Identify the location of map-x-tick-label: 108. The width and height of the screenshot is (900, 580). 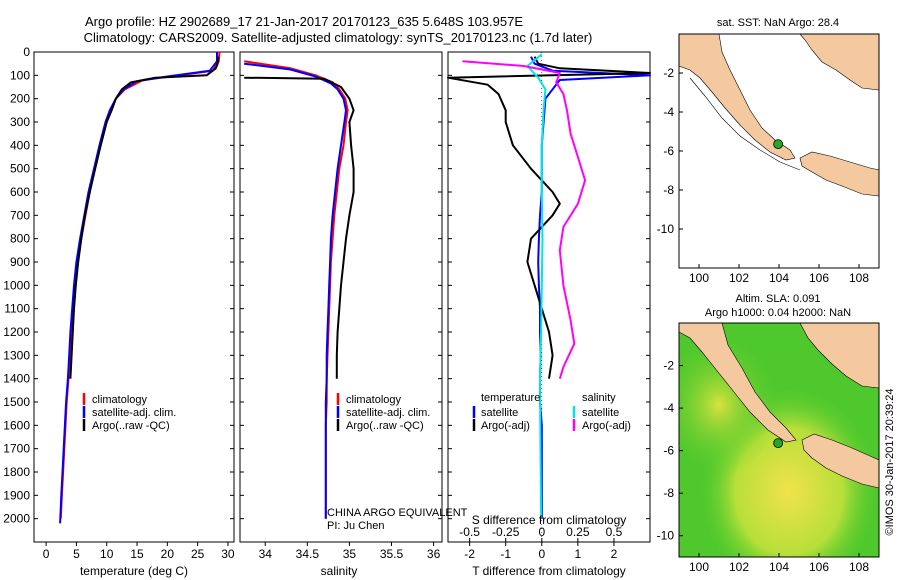
(859, 567).